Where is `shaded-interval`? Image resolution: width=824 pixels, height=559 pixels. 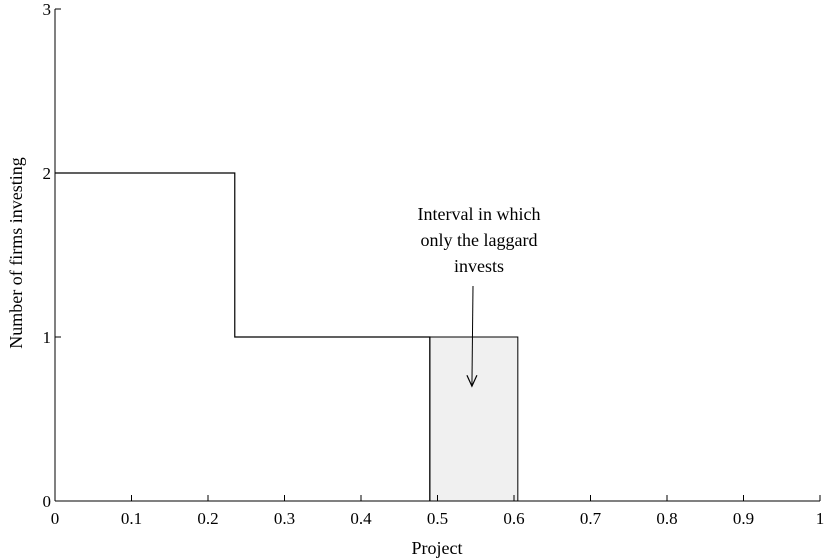
shaded-interval is located at coordinates (474, 419).